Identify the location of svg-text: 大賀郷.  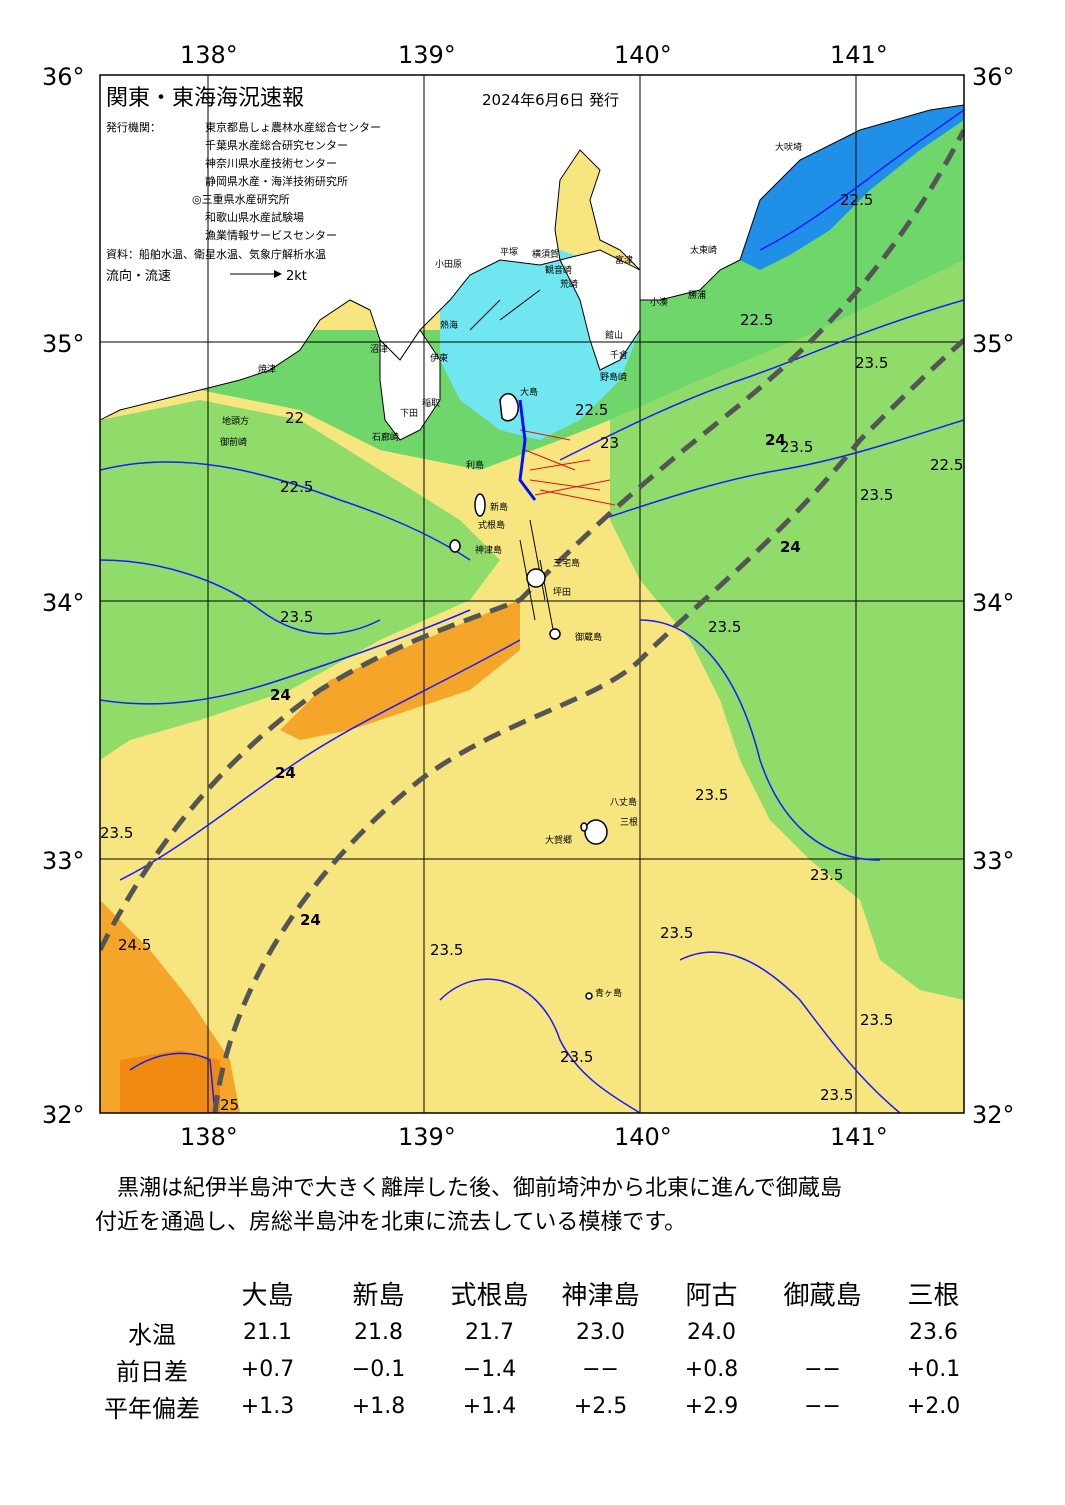
(558, 840).